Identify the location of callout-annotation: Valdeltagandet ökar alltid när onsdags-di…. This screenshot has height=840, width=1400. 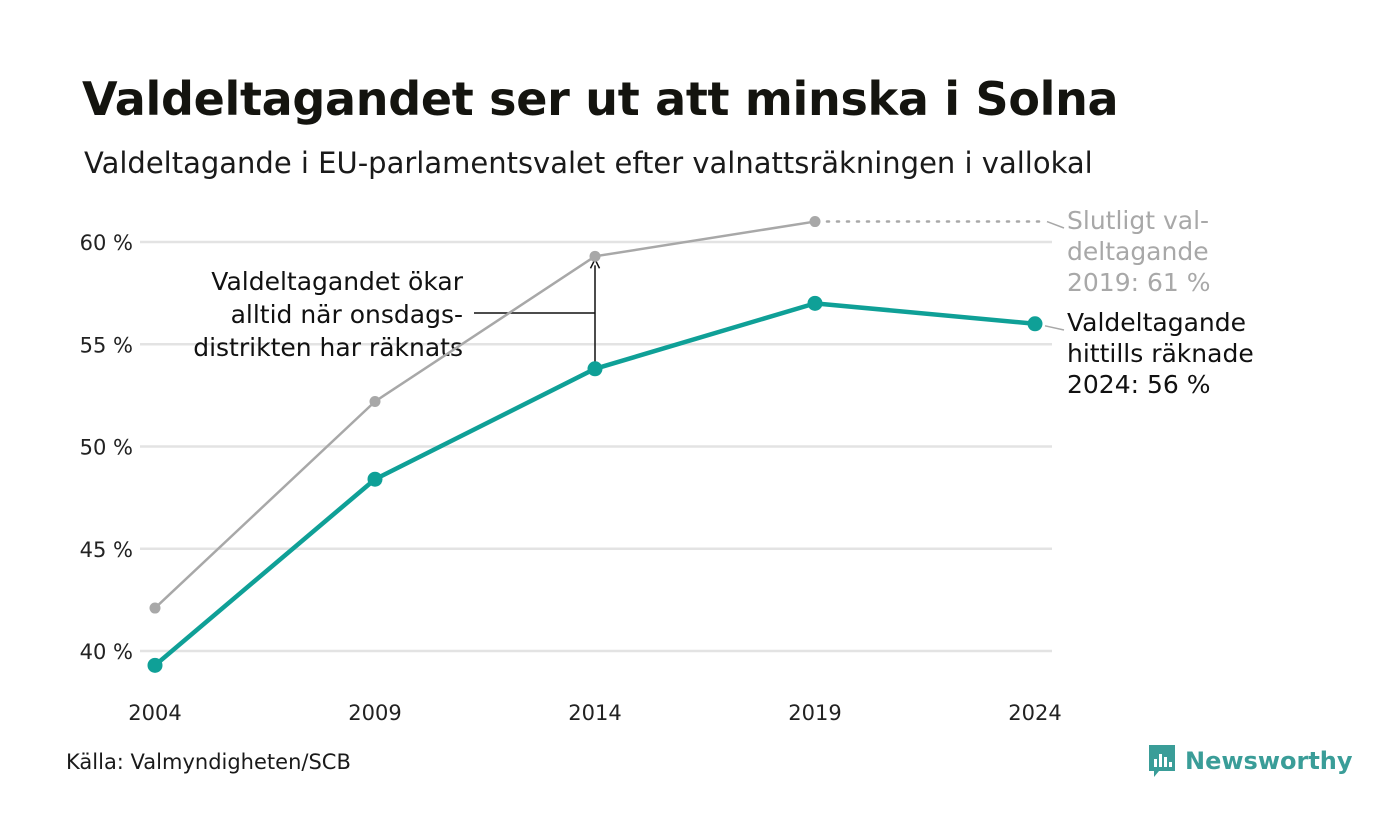
(397, 310).